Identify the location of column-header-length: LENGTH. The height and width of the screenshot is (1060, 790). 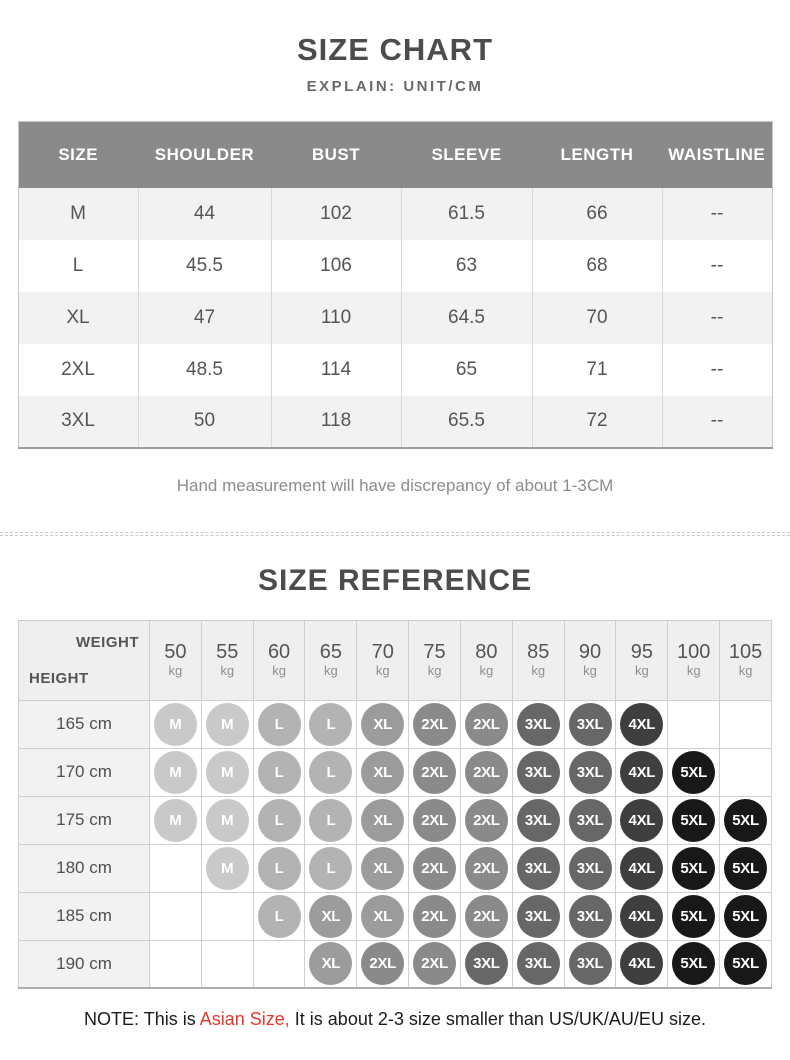
(597, 154).